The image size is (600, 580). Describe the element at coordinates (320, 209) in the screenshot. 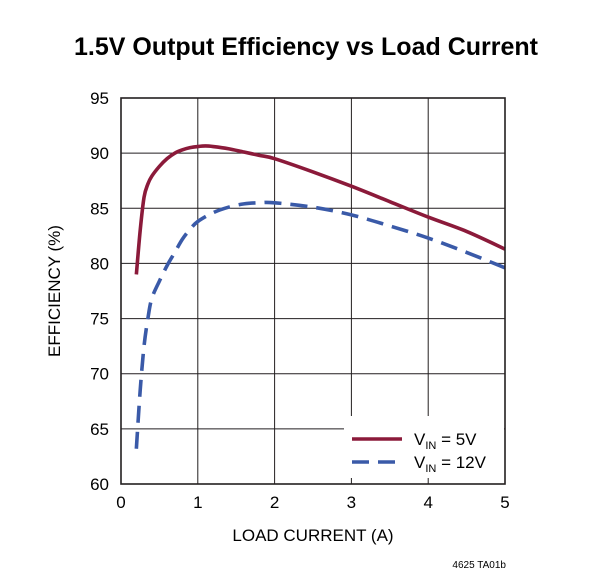

I see `series-line-vin-5v` at that location.